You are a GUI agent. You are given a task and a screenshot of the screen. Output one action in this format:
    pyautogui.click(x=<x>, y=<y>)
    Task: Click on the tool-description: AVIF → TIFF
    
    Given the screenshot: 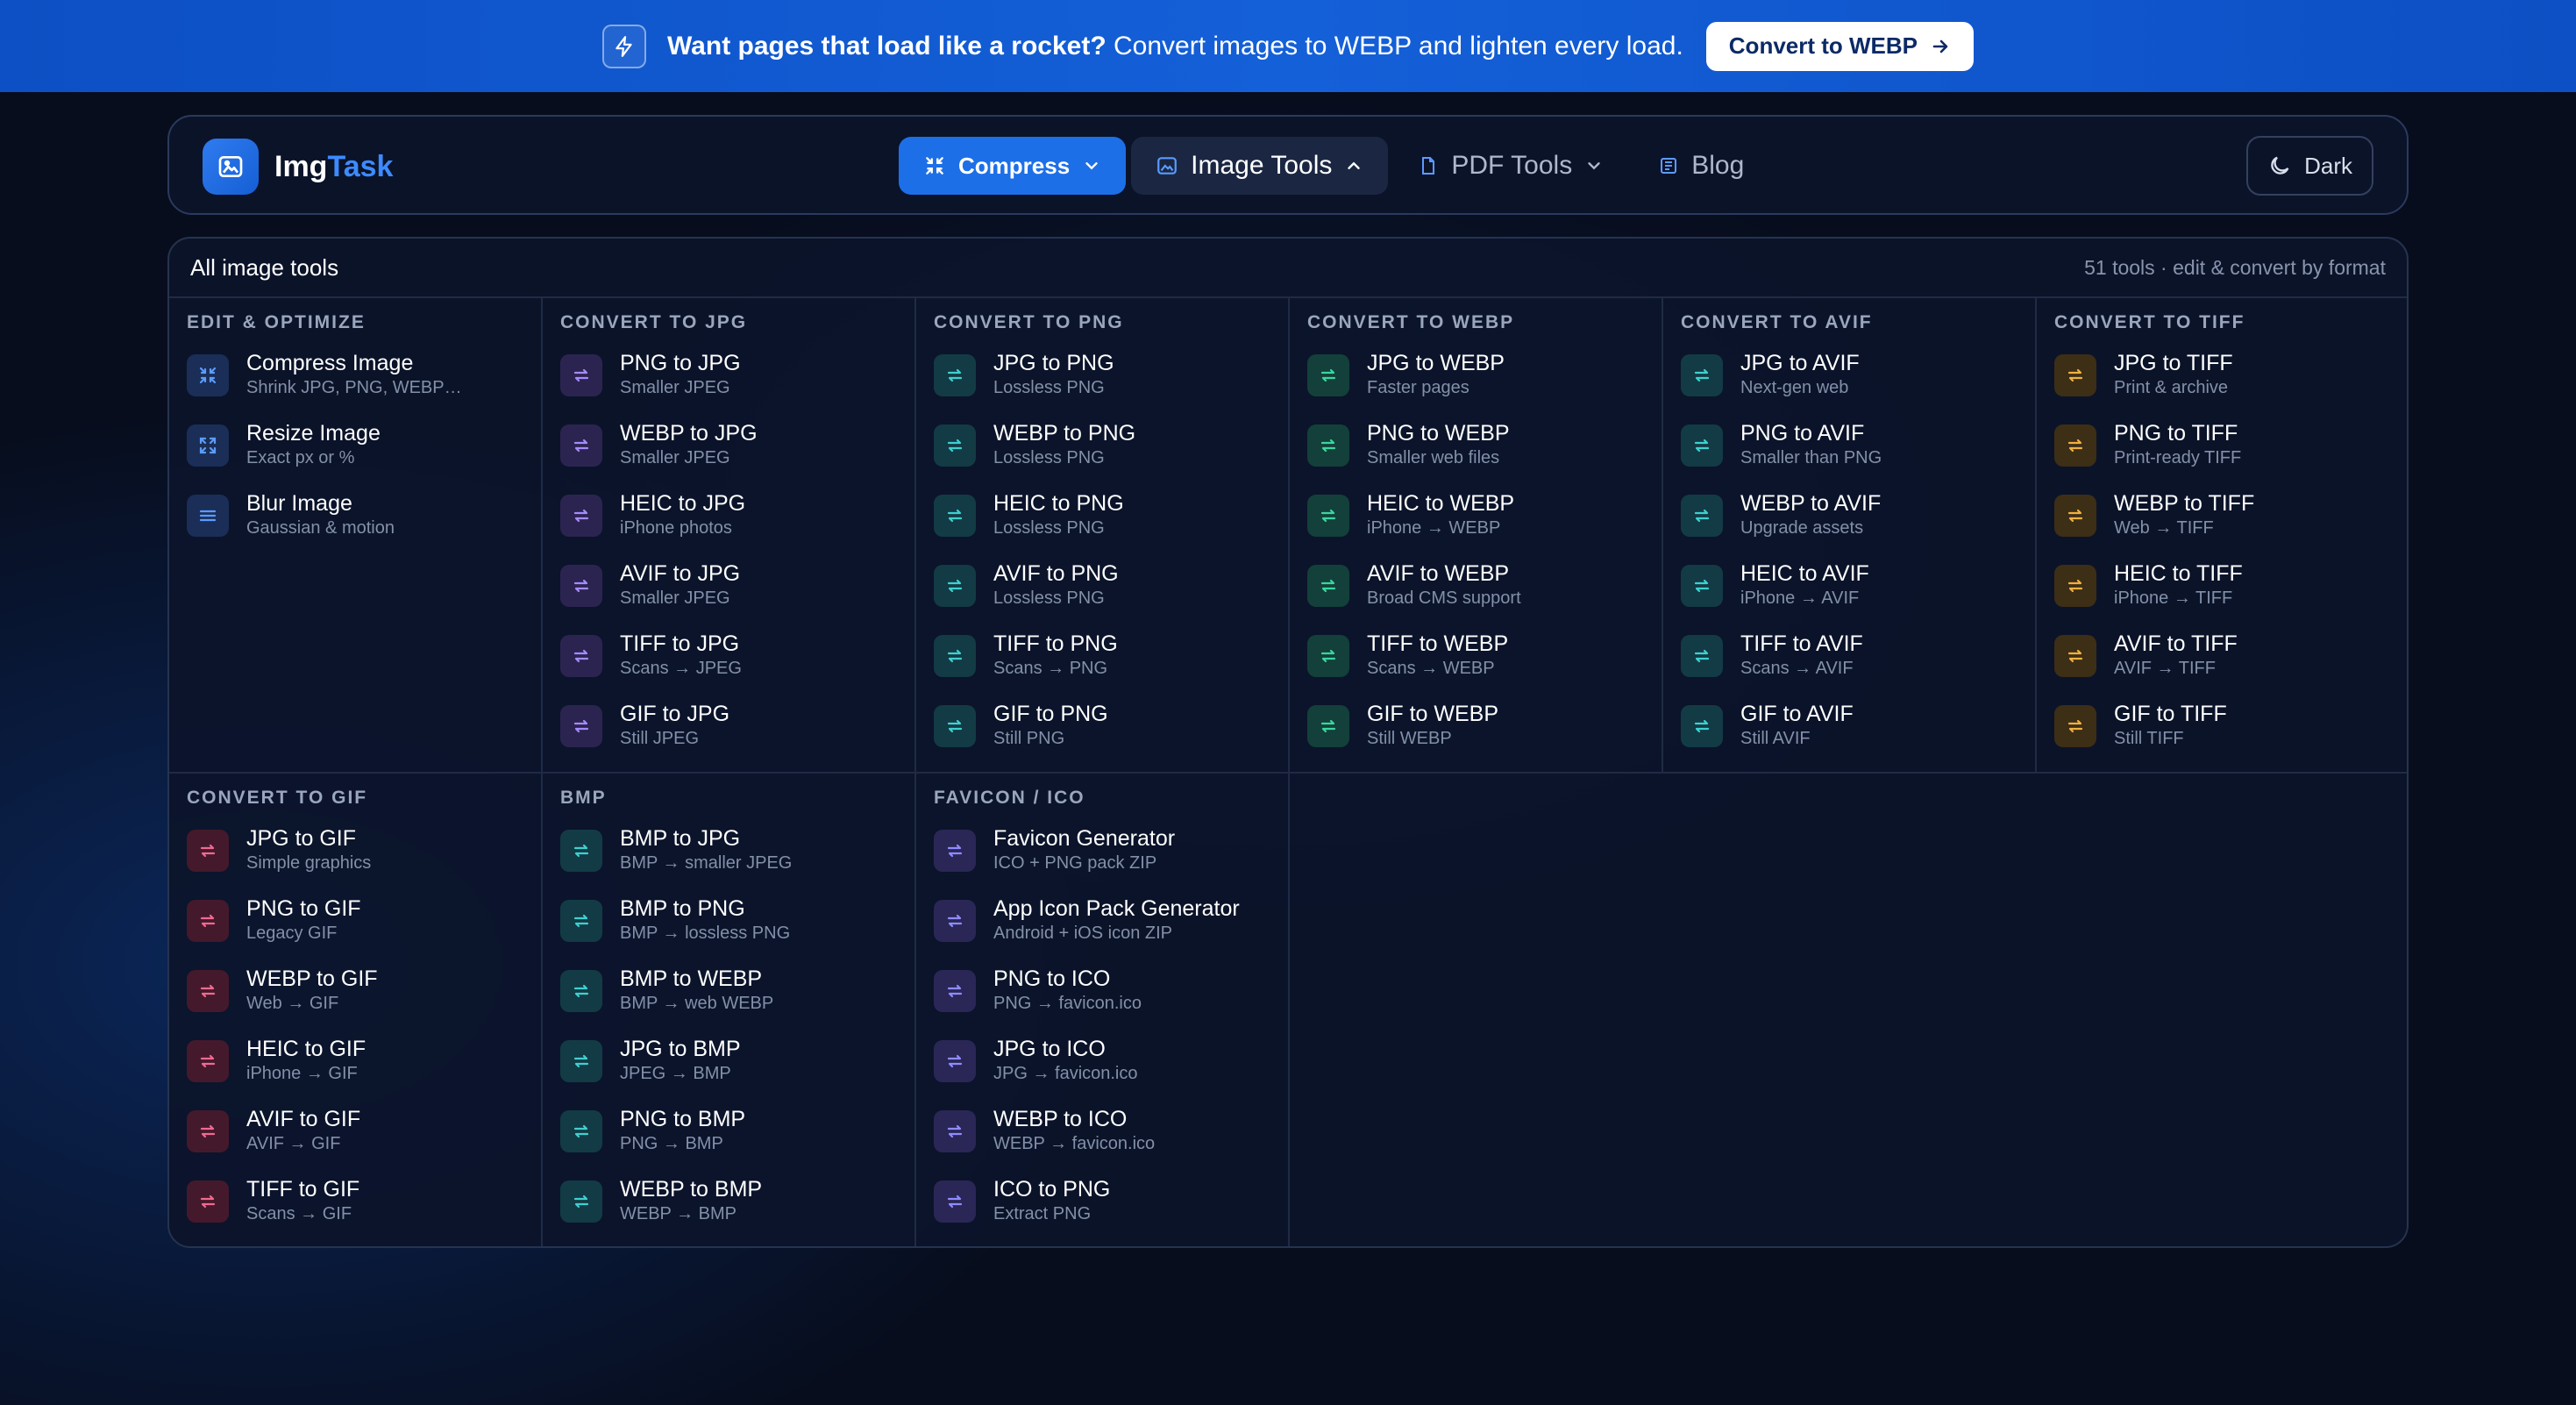 What is the action you would take?
    pyautogui.click(x=2165, y=668)
    